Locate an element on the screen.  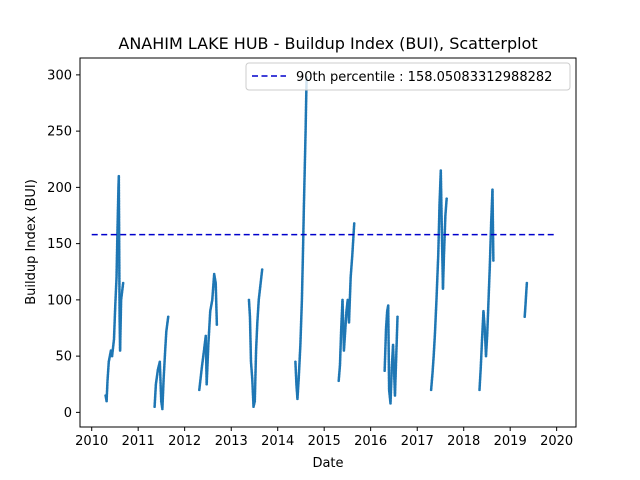
y-axis-ticks: 0 50 100 150 200 250 300 is located at coordinates (63, 244).